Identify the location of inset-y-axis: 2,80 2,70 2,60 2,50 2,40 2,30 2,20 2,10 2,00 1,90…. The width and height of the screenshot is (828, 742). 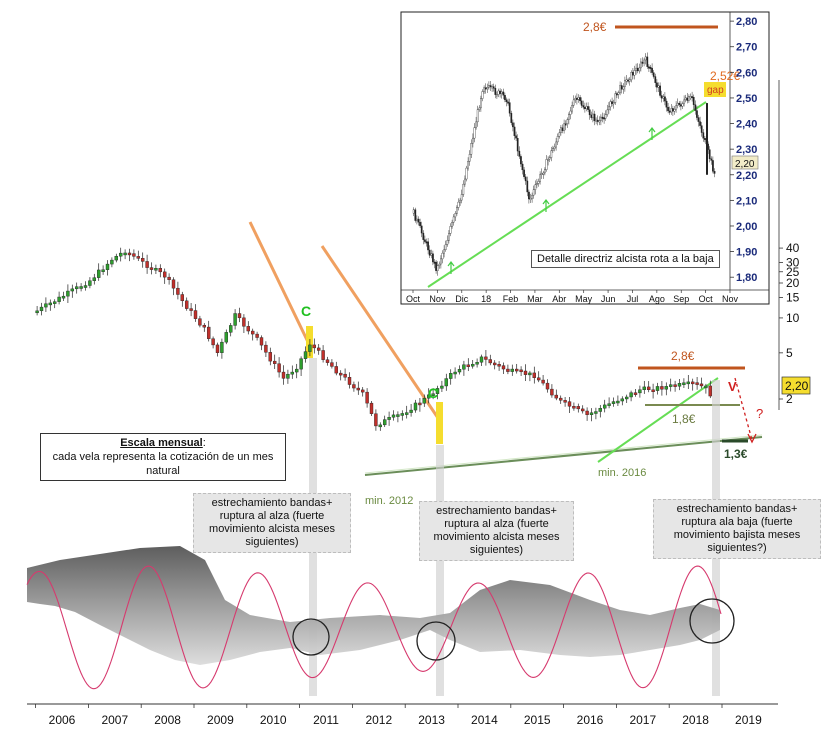
(743, 150).